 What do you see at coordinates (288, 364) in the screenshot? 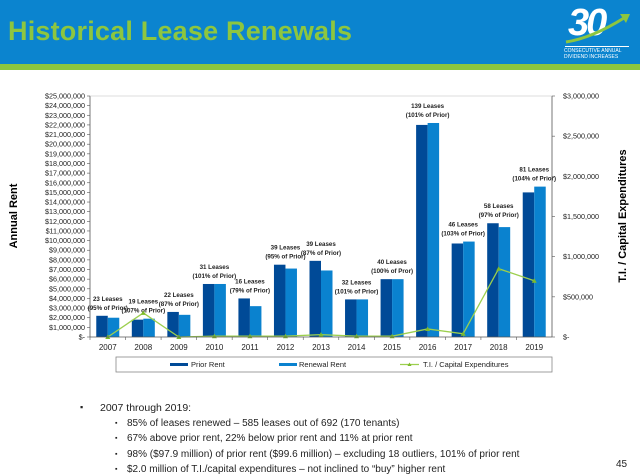
I see `legend-swatch-renewal-rent` at bounding box center [288, 364].